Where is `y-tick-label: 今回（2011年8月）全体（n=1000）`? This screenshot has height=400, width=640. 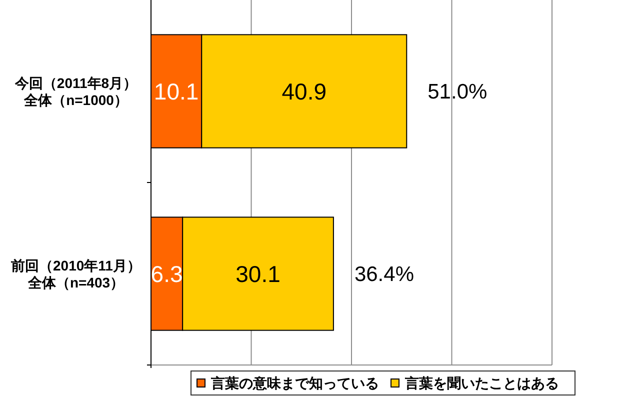
y-tick-label: 今回（2011年8月）全体（n=1000） is located at coordinates (76, 91).